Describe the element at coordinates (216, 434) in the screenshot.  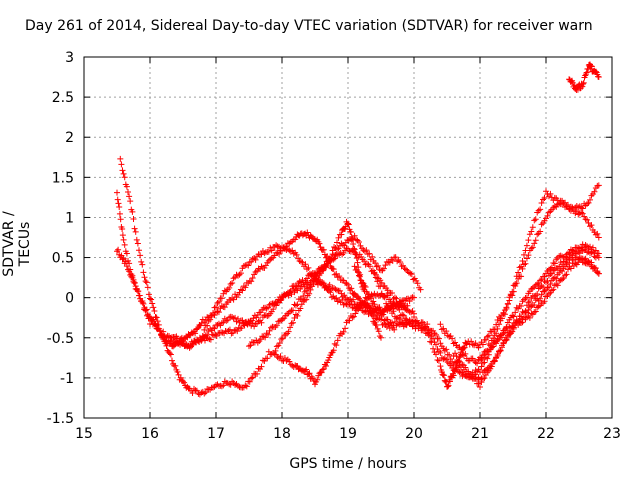
I see `x-tick-label: 17` at that location.